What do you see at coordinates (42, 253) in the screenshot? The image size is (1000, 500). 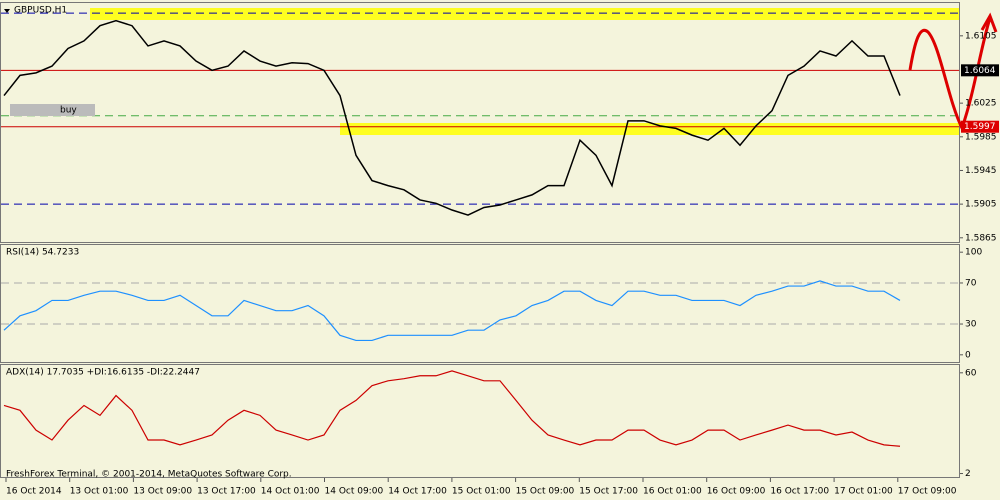 I see `rsi-title: RSI(14) 54.7233` at bounding box center [42, 253].